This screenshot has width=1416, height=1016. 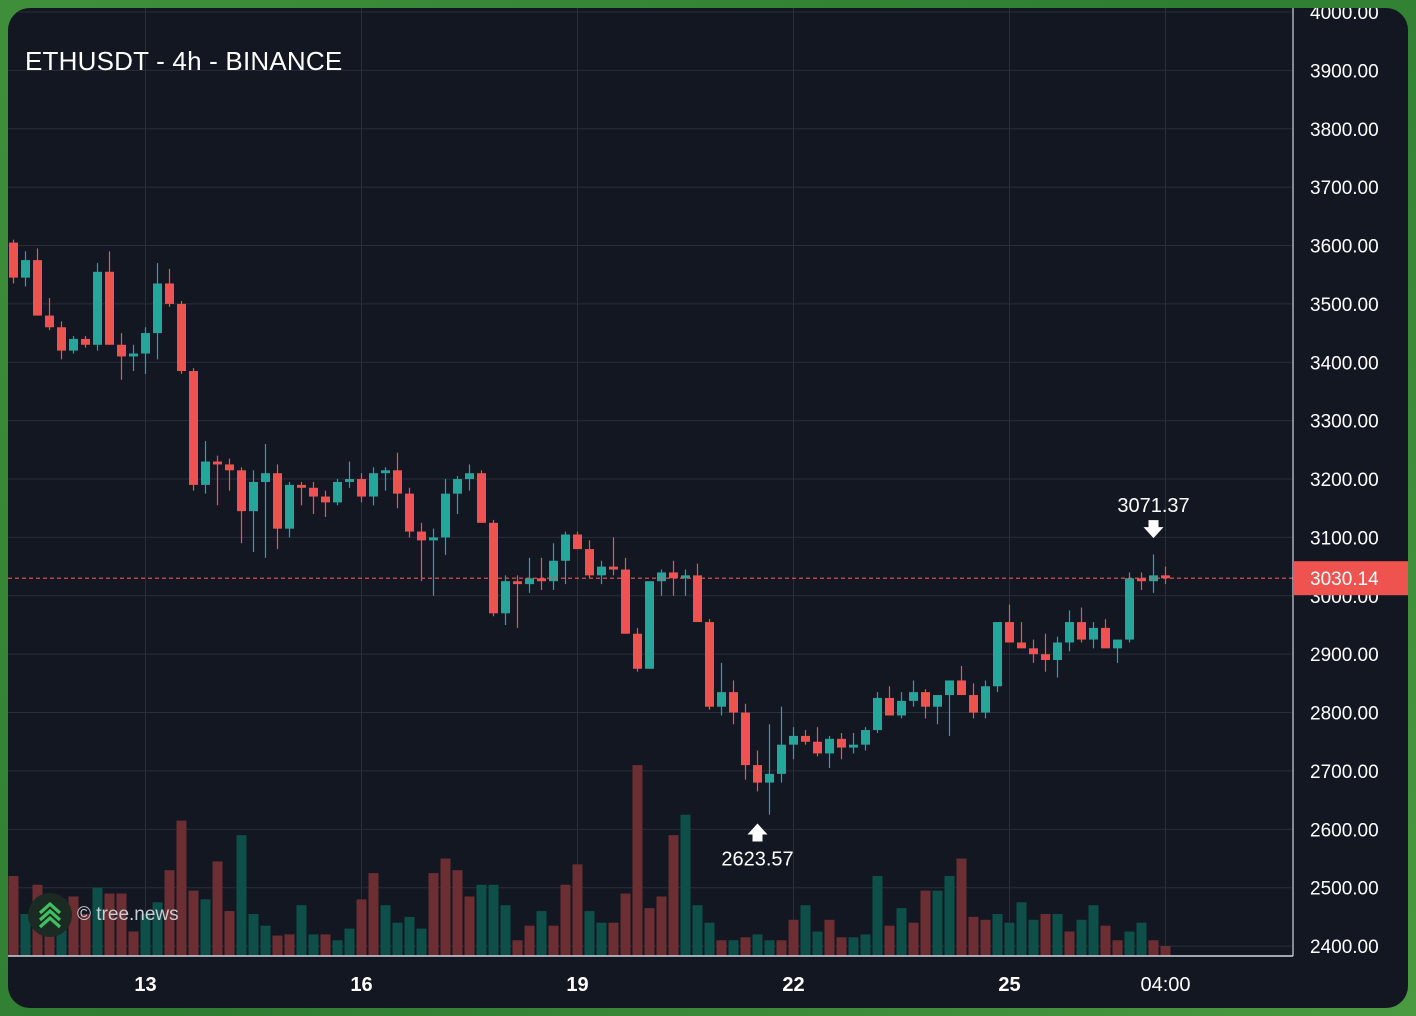 What do you see at coordinates (1153, 506) in the screenshot?
I see `high-annotation-label: 3071.37` at bounding box center [1153, 506].